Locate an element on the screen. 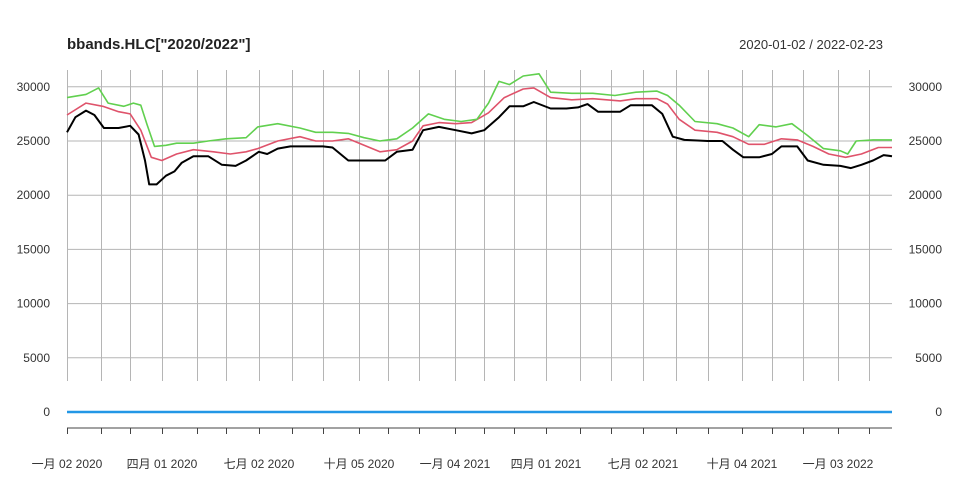  date-range: 2020-01-02 / 2022-02-23 is located at coordinates (811, 44).